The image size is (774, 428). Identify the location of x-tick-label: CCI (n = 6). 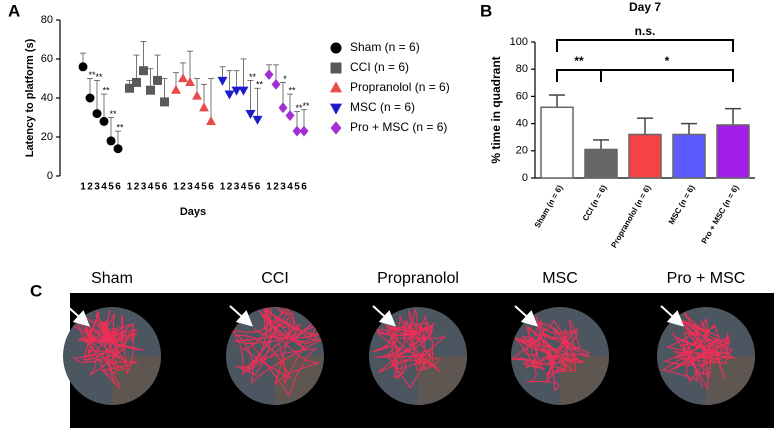
(595, 202).